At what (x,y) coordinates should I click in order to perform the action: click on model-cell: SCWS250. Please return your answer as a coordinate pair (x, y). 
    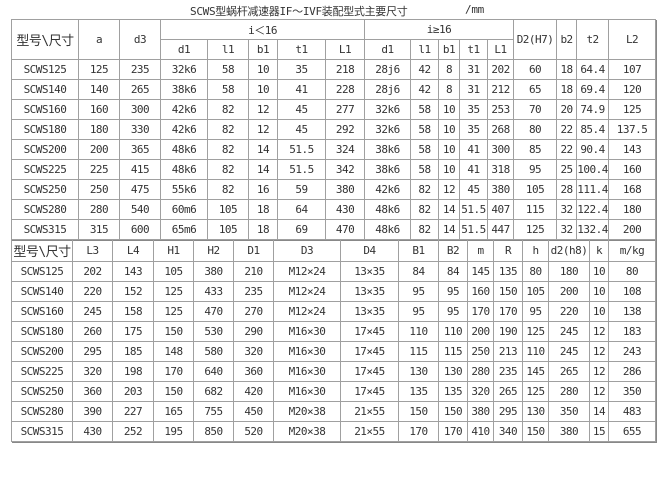
    Looking at the image, I should click on (45, 189).